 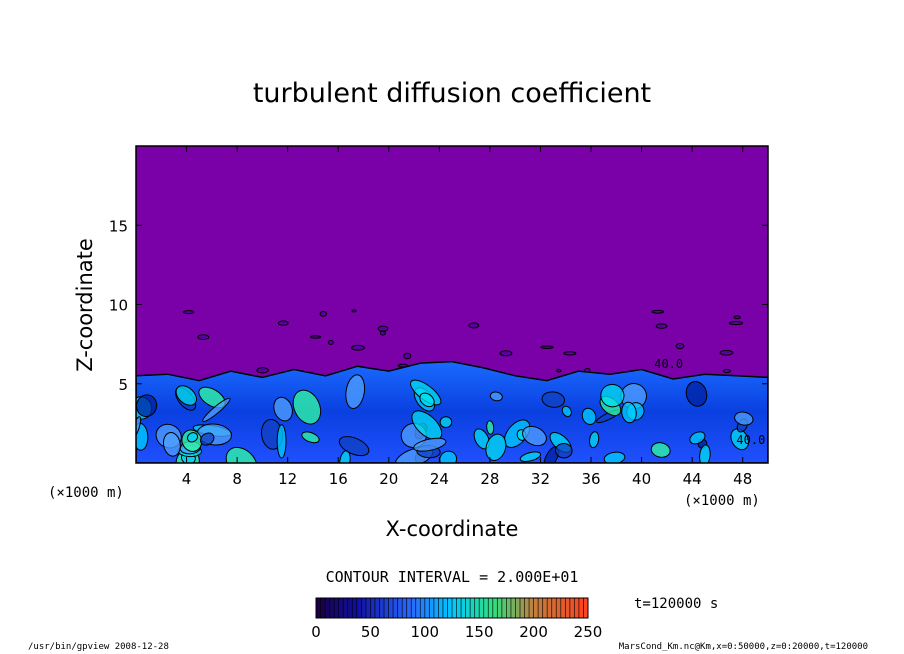 What do you see at coordinates (456, 619) in the screenshot?
I see `colorbar: 0 50 100 150 200 250` at bounding box center [456, 619].